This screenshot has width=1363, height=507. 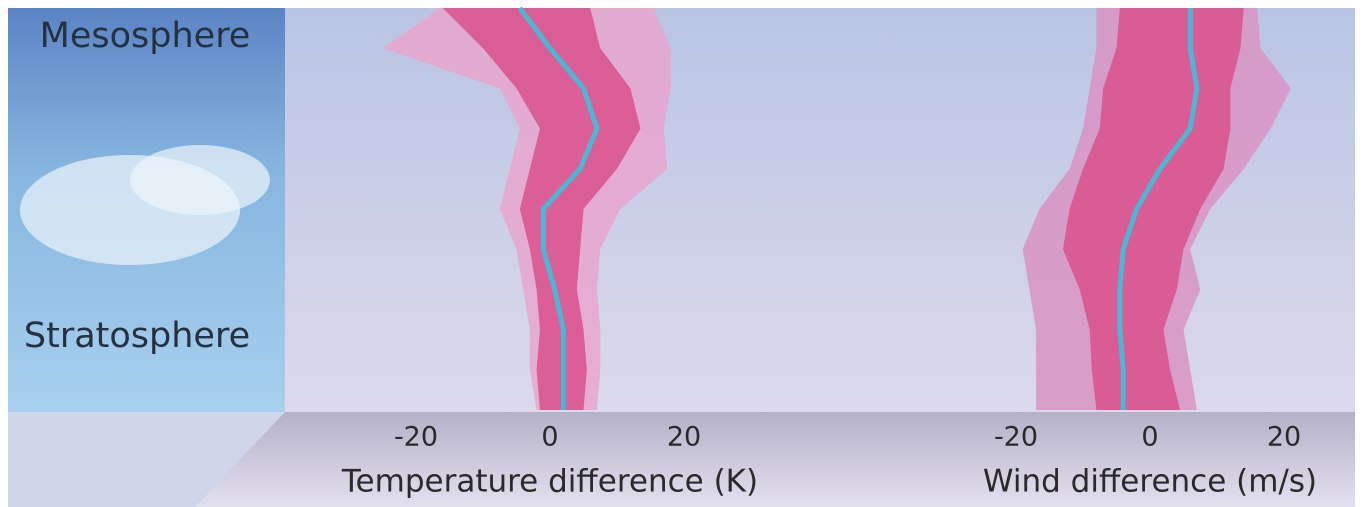 What do you see at coordinates (146, 459) in the screenshot?
I see `sky-base` at bounding box center [146, 459].